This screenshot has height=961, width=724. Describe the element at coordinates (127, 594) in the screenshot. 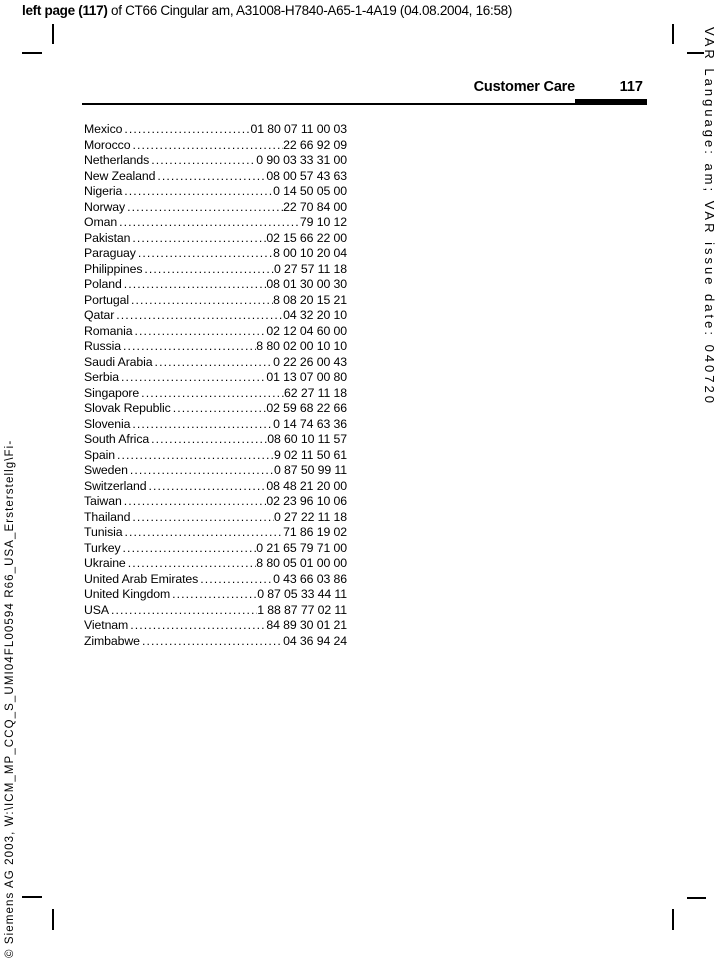

I see `country-name: United Kingdom` at that location.